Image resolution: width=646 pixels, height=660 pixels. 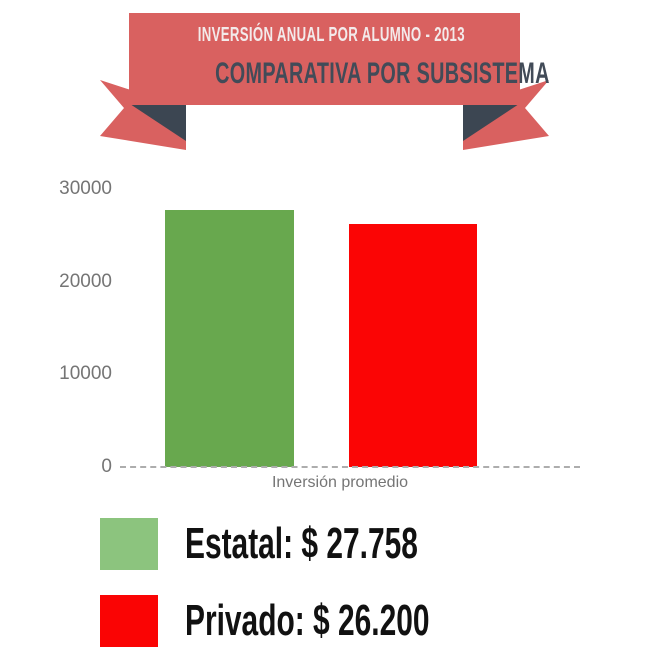 What do you see at coordinates (129, 621) in the screenshot?
I see `legend-swatch-privado-icon` at bounding box center [129, 621].